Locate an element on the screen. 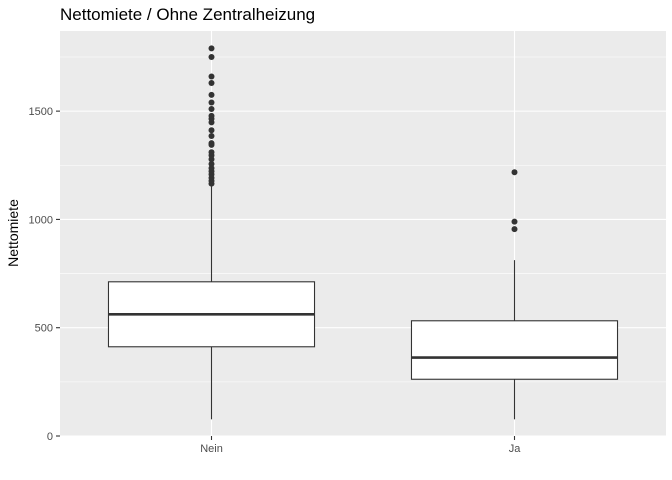 The image size is (672, 480). box-iqr is located at coordinates (514, 350).